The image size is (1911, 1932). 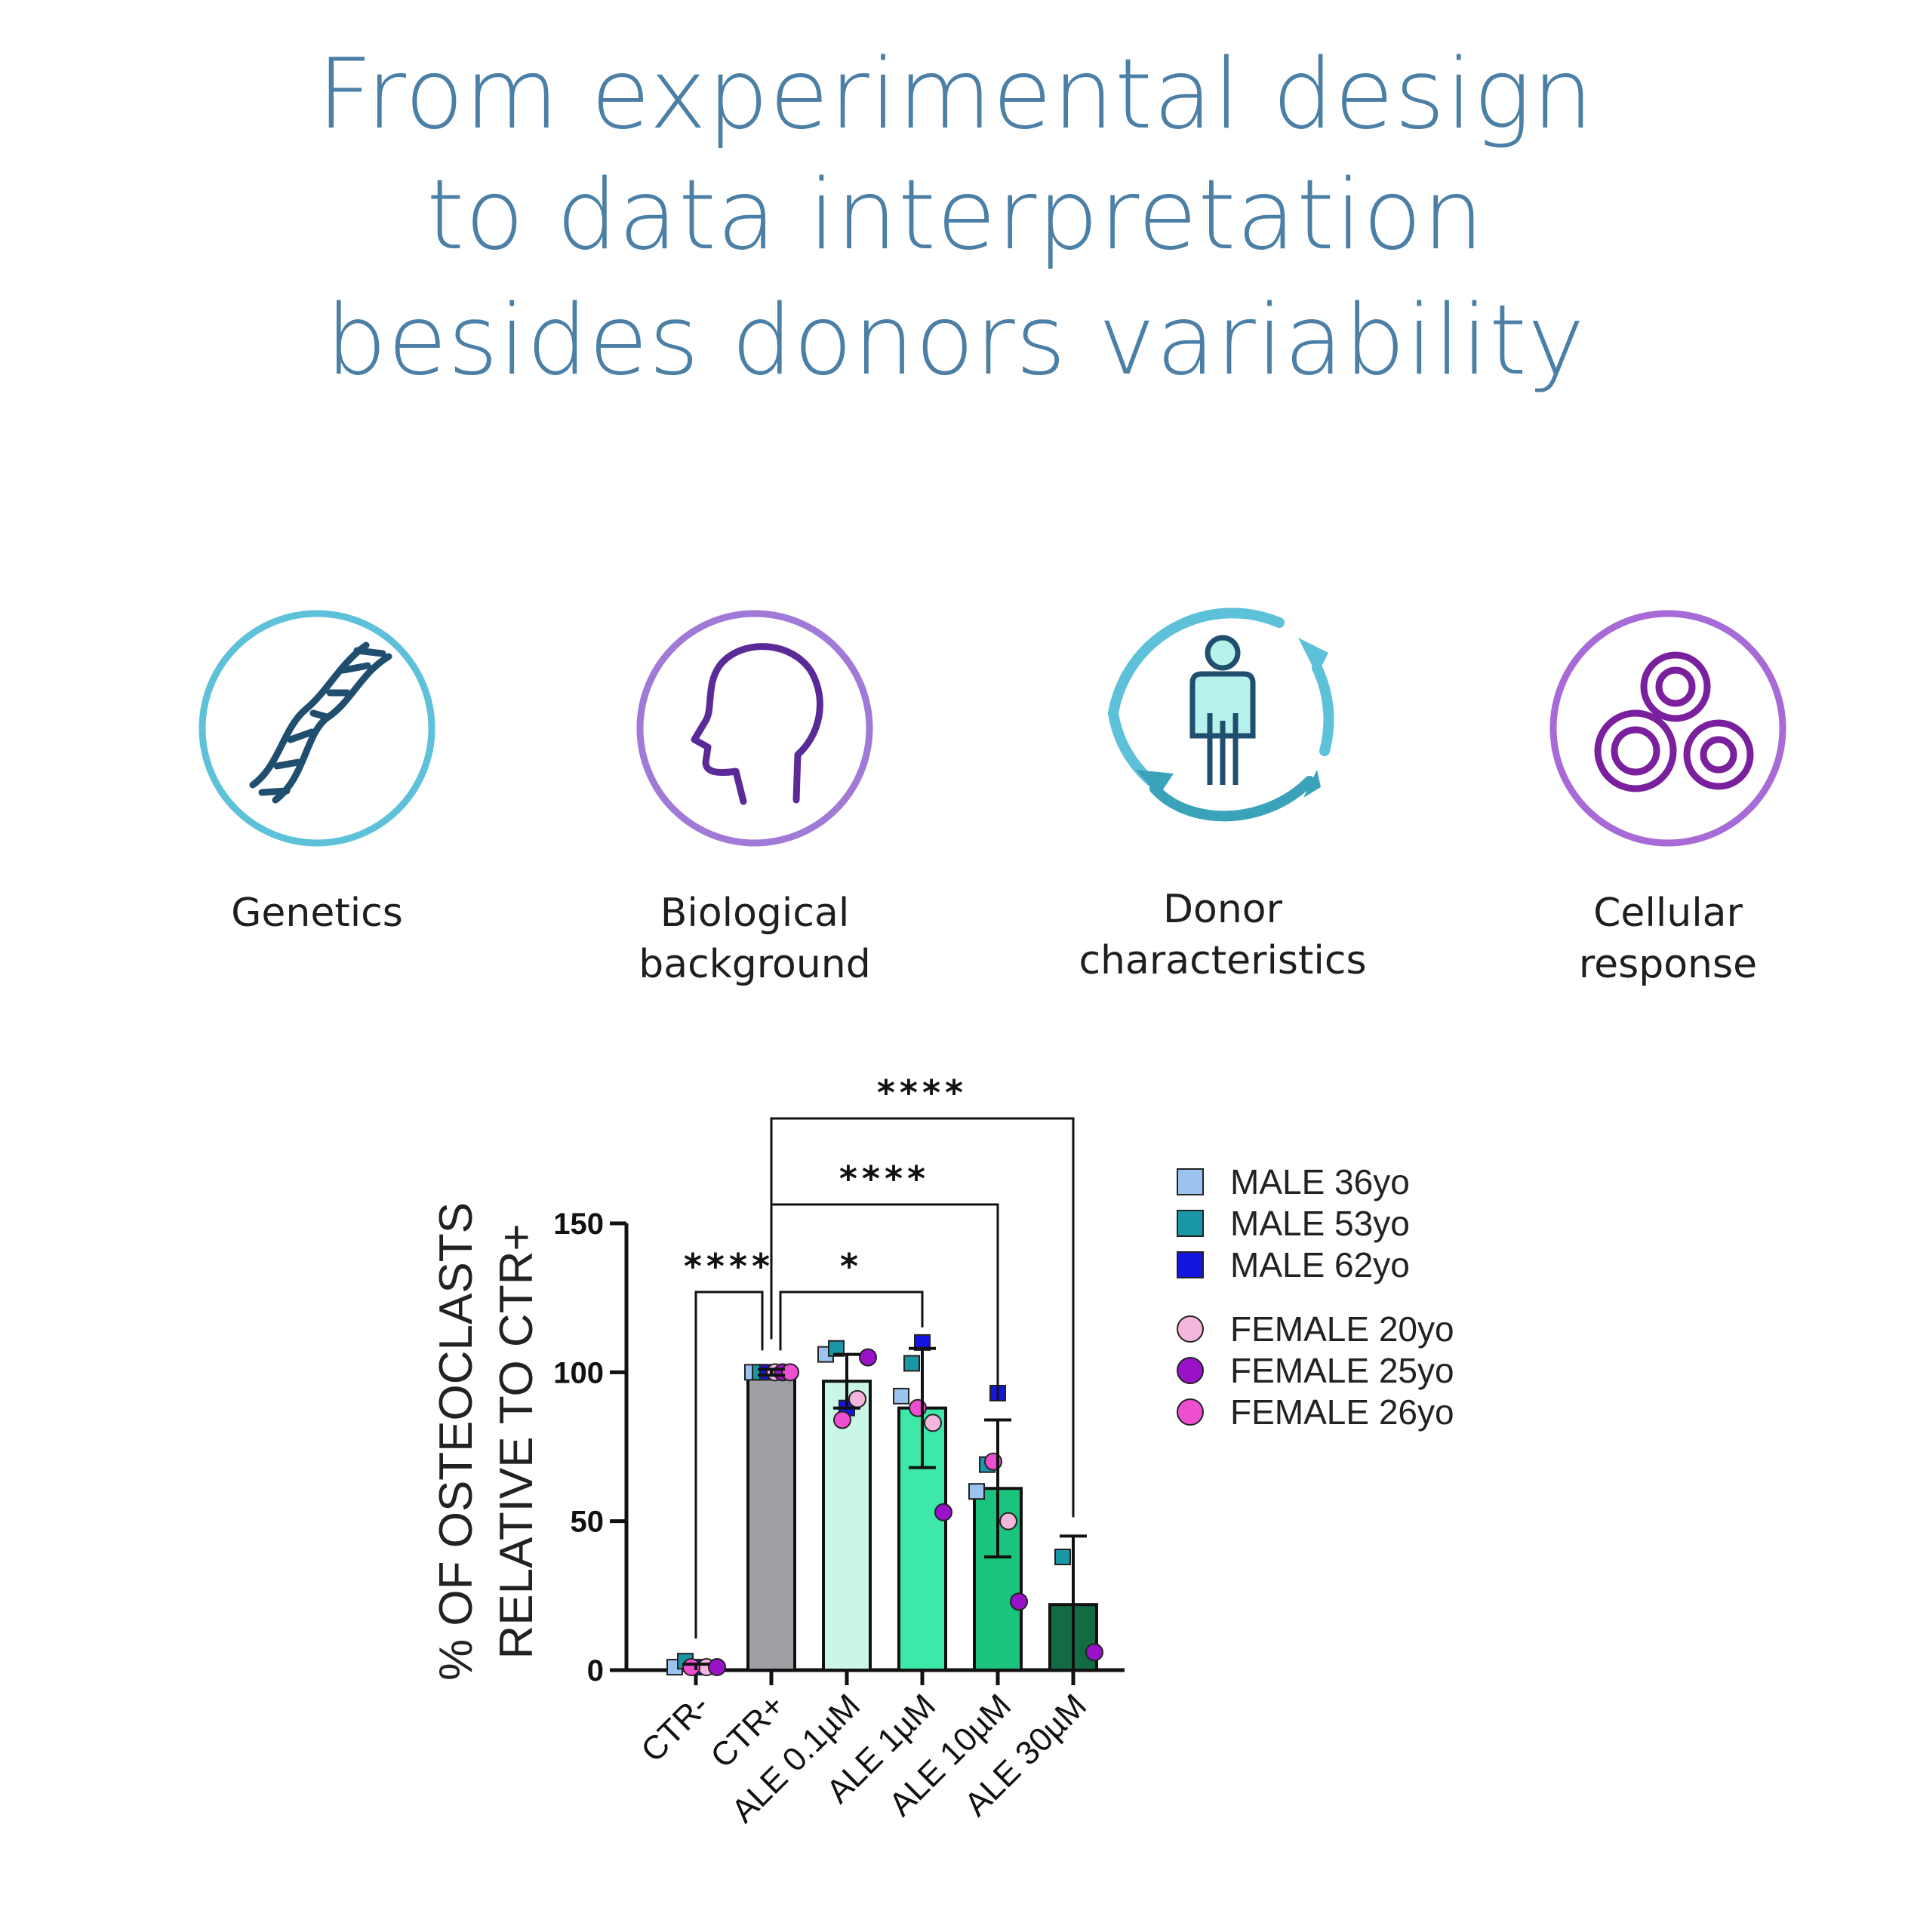 I want to click on legend-label: FEMALE 26yo, so click(x=1342, y=1412).